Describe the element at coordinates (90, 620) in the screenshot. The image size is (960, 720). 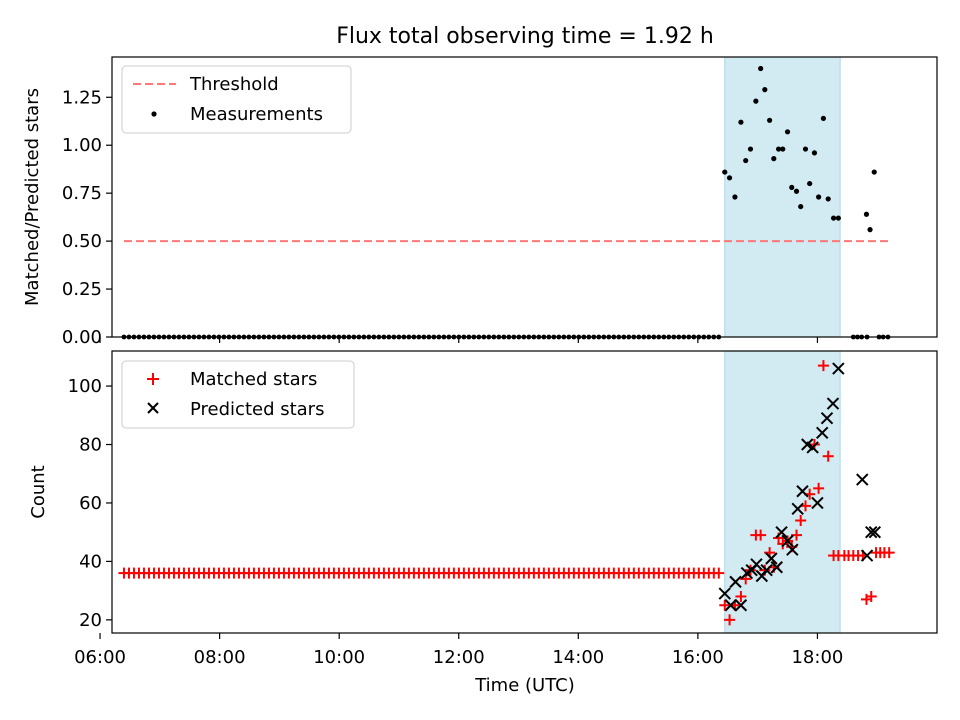
I see `bottom-ytick-label: 20` at that location.